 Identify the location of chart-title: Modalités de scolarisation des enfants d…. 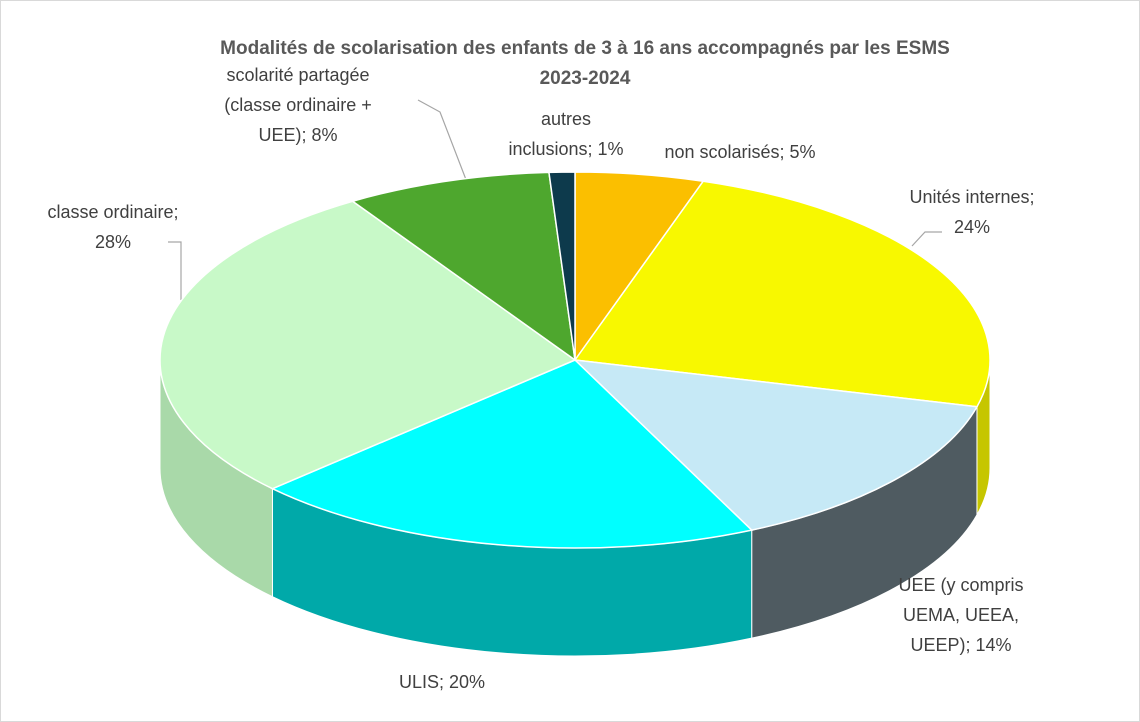
(585, 63).